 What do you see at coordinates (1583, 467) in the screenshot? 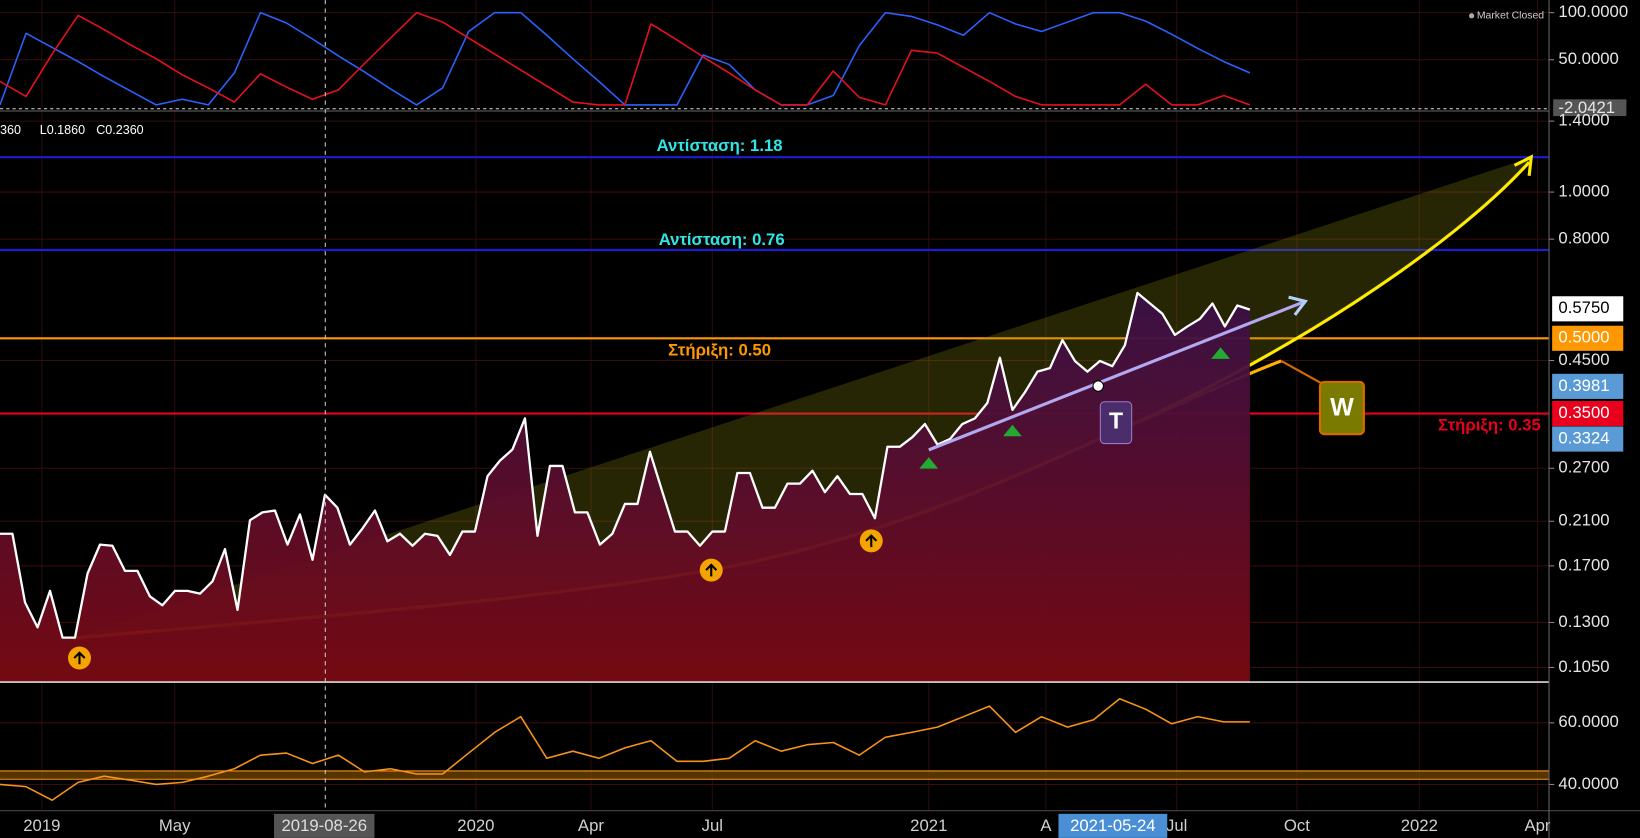
I see `y-tick-label: 0.2700` at bounding box center [1583, 467].